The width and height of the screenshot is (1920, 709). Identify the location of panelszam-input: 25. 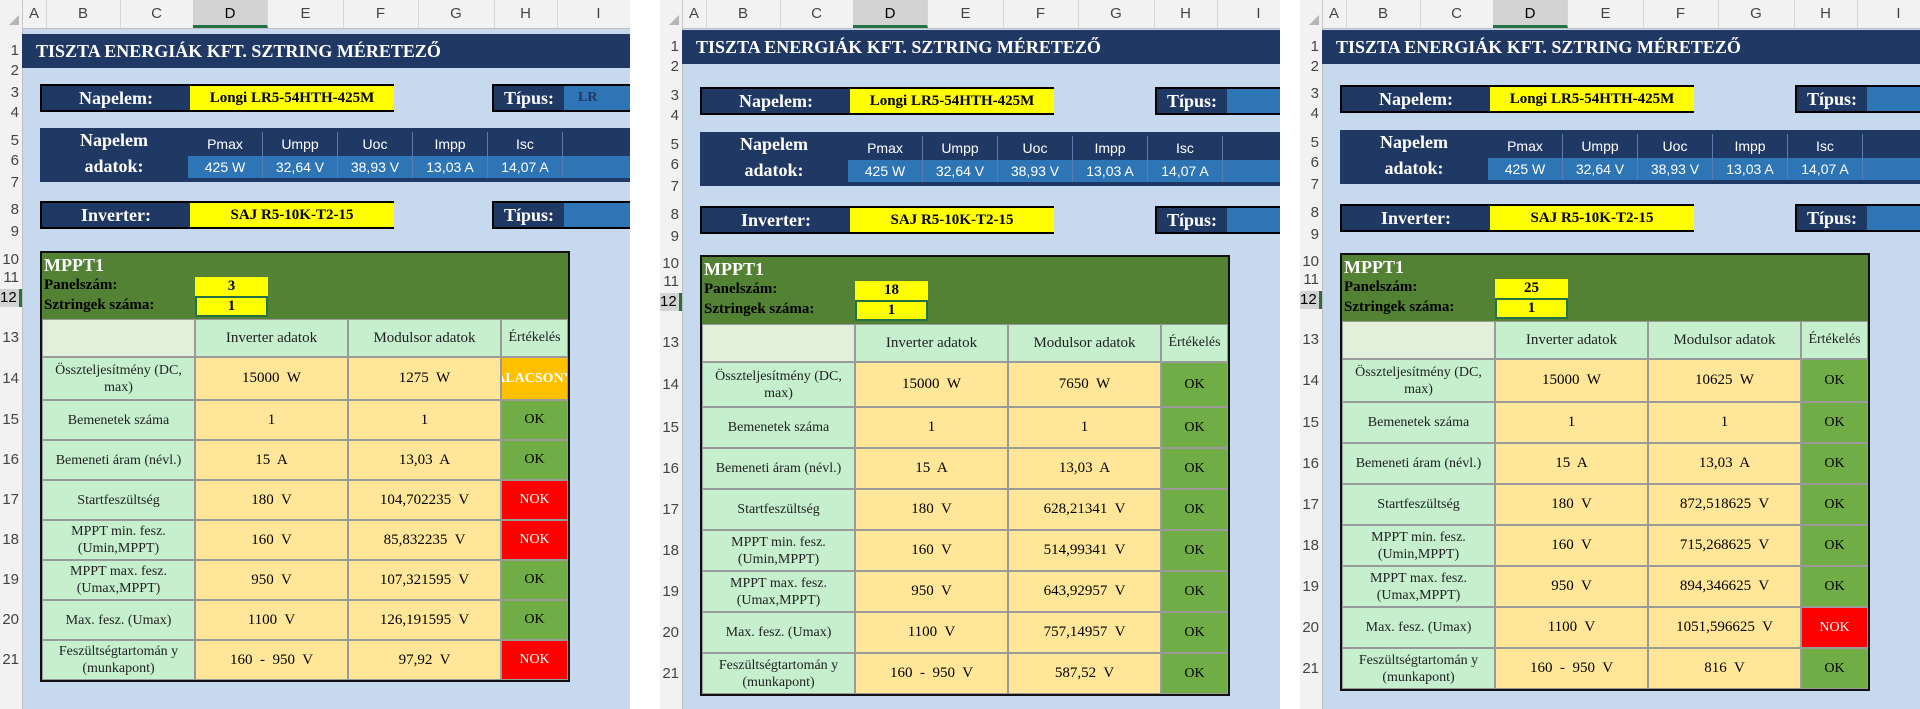
(1531, 288).